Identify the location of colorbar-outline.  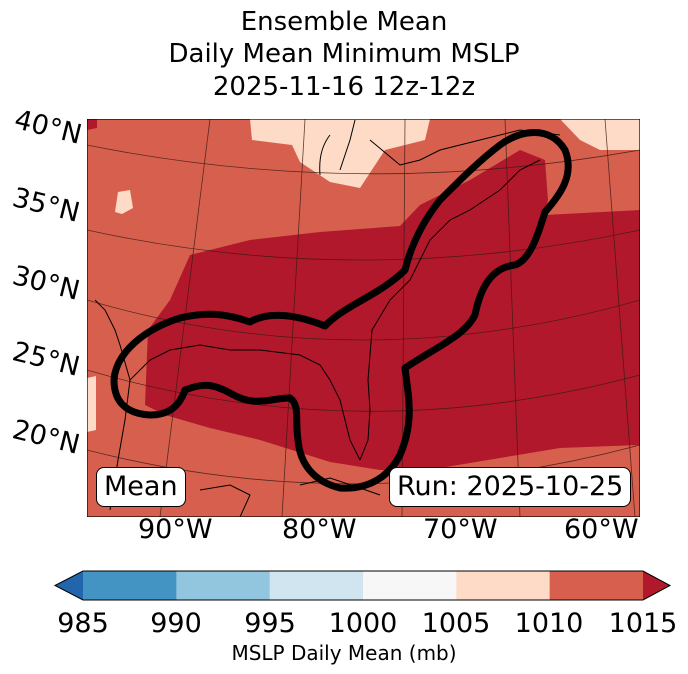
(362, 585).